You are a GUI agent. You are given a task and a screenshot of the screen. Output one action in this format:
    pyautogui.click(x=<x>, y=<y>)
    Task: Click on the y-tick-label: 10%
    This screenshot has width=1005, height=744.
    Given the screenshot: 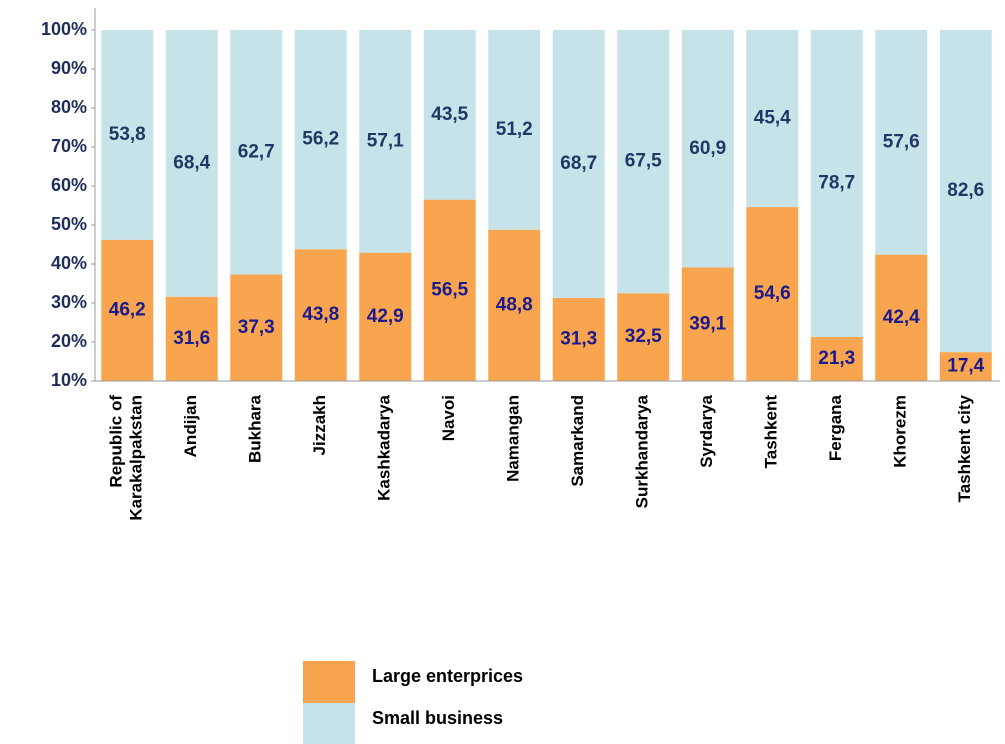 What is the action you would take?
    pyautogui.click(x=69, y=380)
    